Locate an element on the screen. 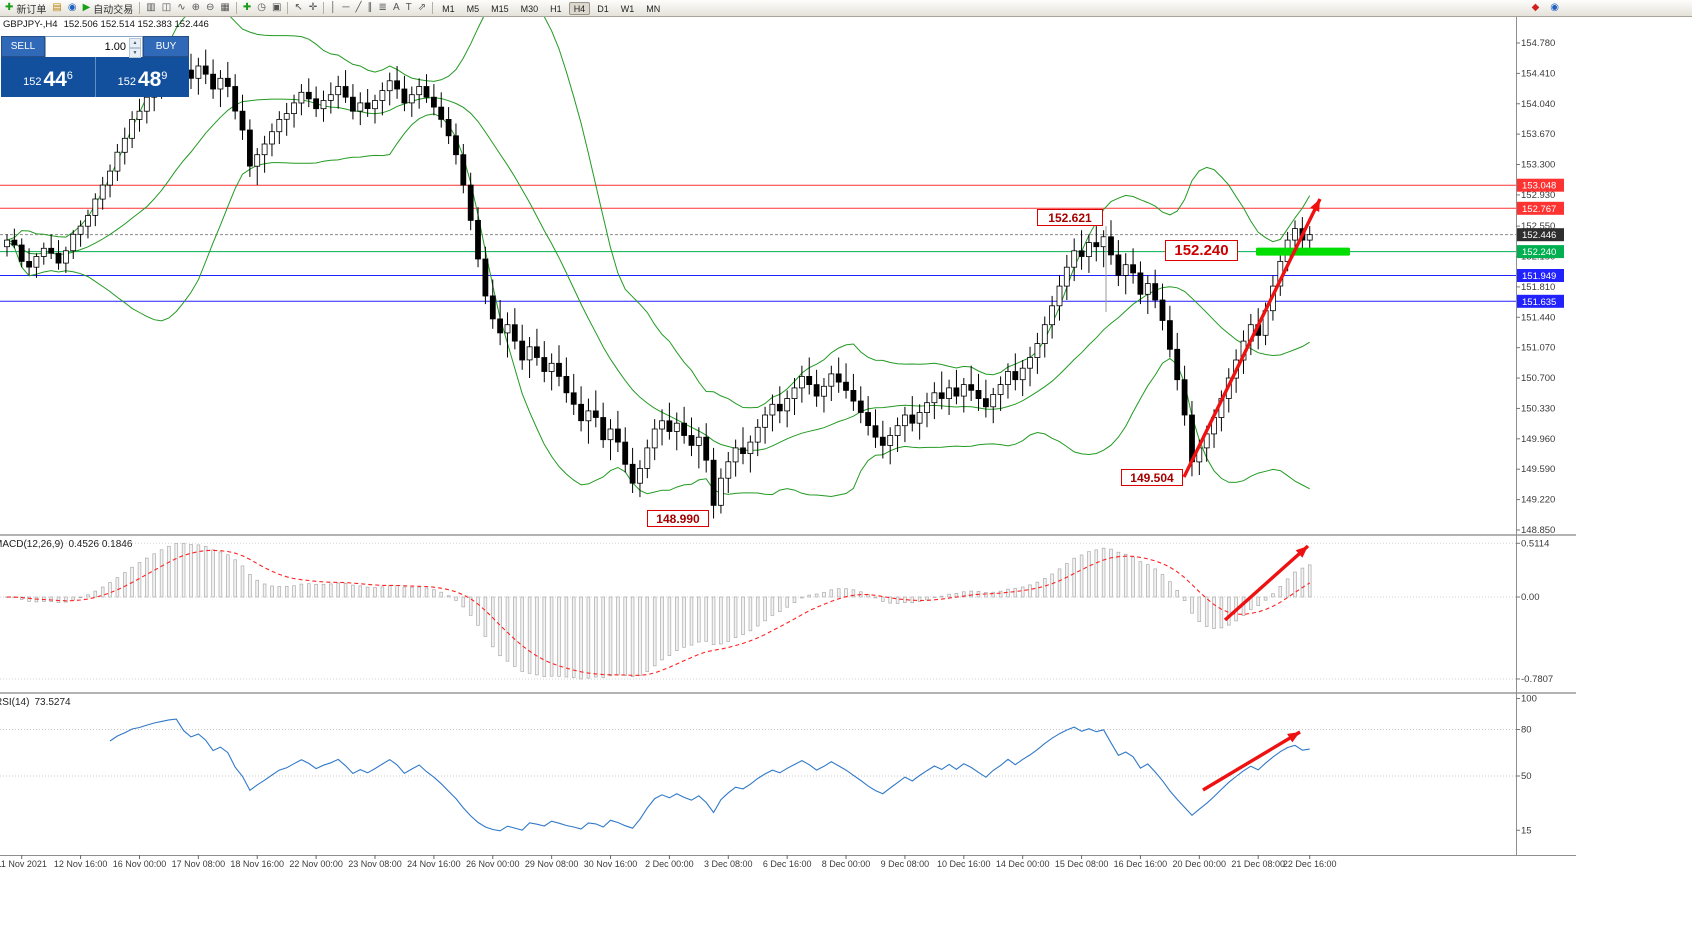 This screenshot has height=940, width=1692. time-axis-label: 22 Nov 00:00 is located at coordinates (316, 864).